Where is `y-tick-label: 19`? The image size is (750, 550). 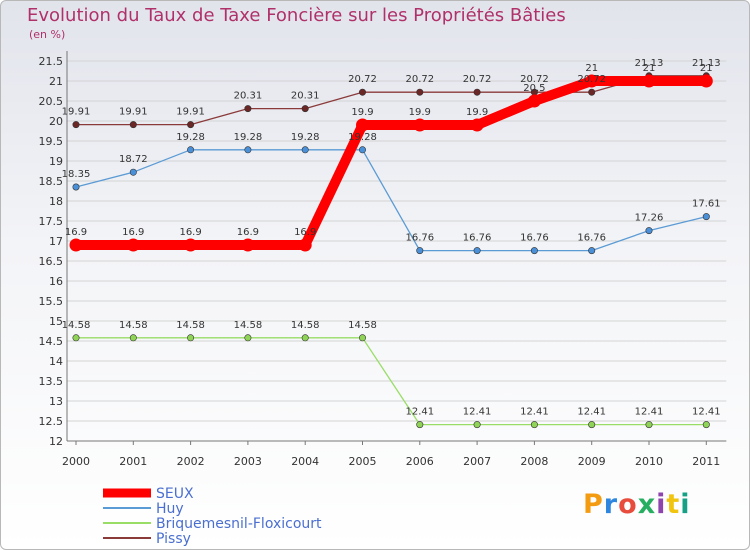 y-tick-label: 19 is located at coordinates (56, 161).